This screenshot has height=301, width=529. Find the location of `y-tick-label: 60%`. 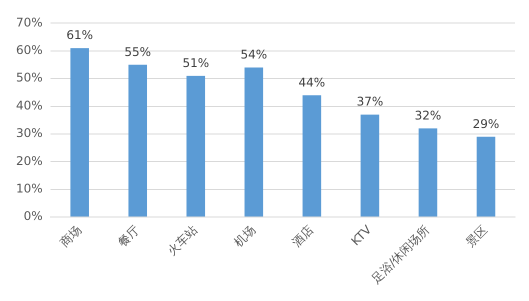

y-tick-label: 60% is located at coordinates (29, 50).